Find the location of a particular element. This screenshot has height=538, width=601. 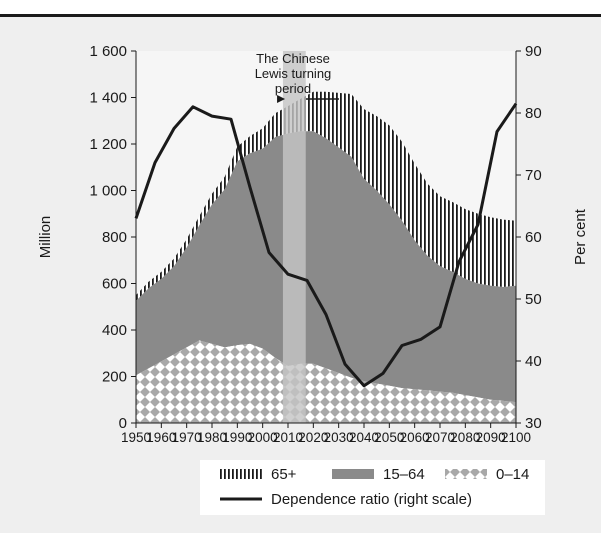

y-axis-title: Million is located at coordinates (45, 237).